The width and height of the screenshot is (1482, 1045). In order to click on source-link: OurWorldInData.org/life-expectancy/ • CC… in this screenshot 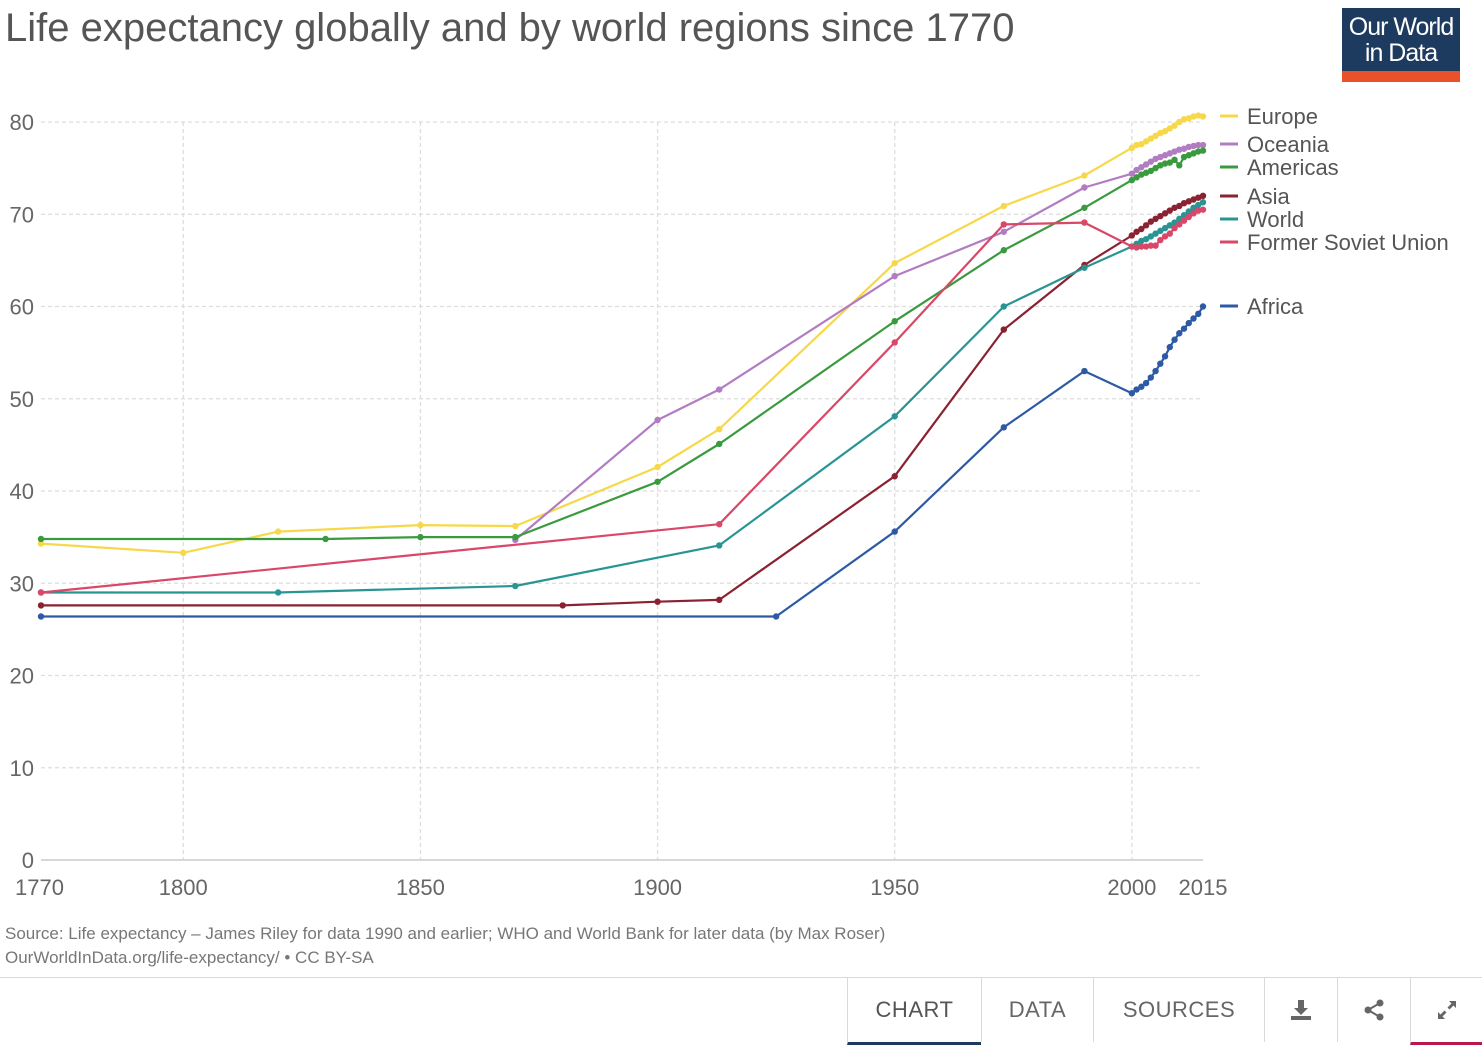, I will do `click(189, 957)`.